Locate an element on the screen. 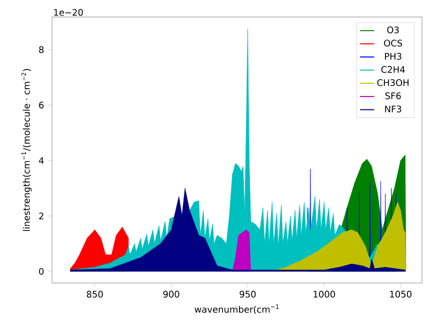  y-tick-label: 8 is located at coordinates (41, 50).